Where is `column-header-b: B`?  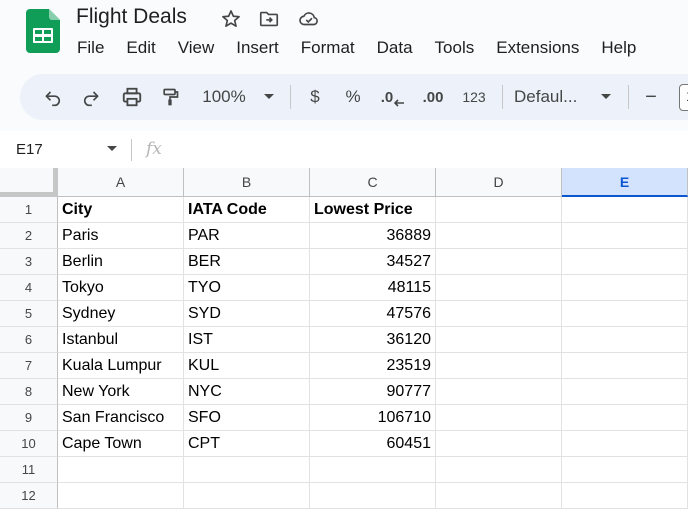 column-header-b: B is located at coordinates (247, 182).